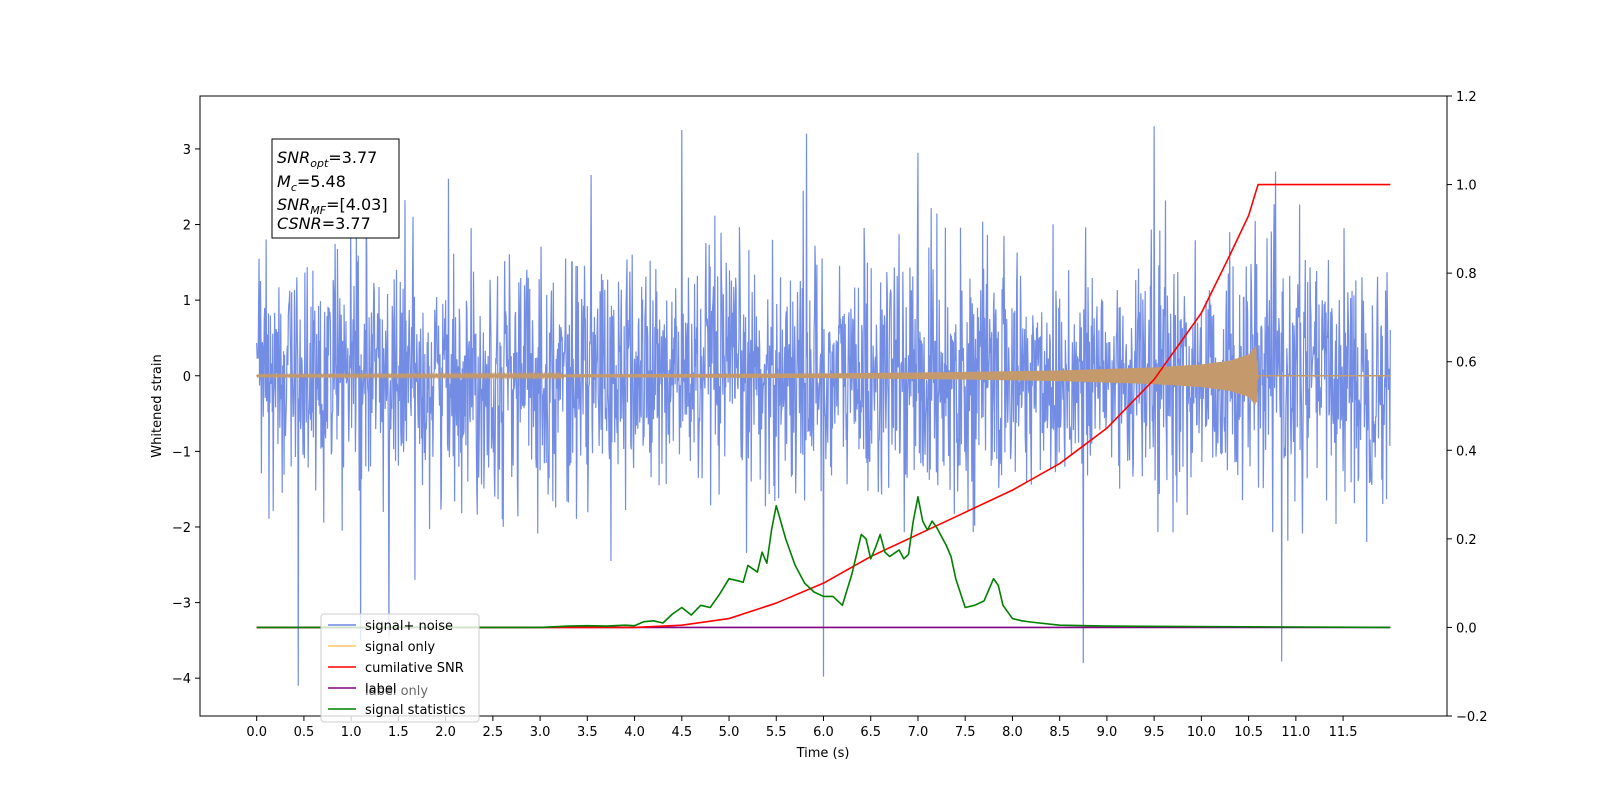 The image size is (1600, 800). What do you see at coordinates (187, 301) in the screenshot?
I see `y-left-tick-label: 1` at bounding box center [187, 301].